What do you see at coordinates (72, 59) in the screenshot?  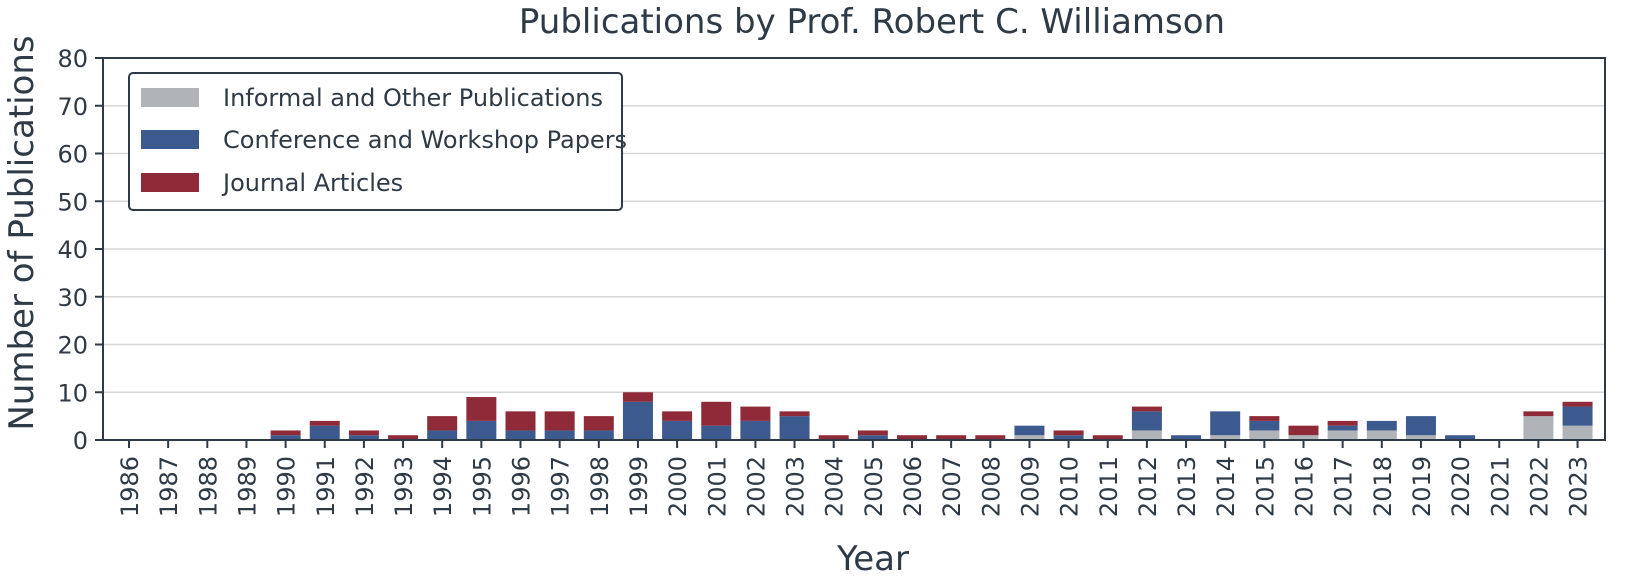 I see `y-tick-label: 80` at bounding box center [72, 59].